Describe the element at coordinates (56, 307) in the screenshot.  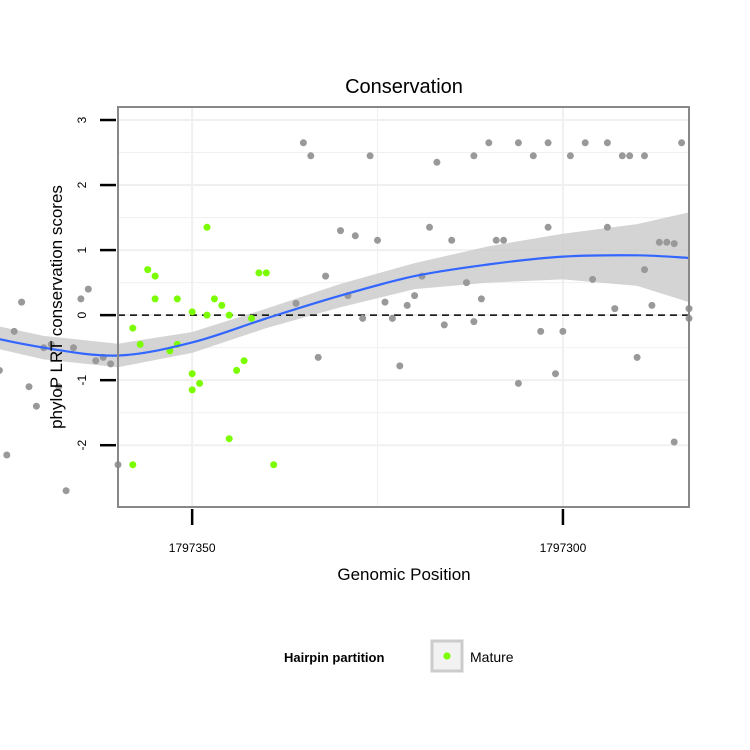
I see `y-axis-title: phyloP LRT conservation scores` at that location.